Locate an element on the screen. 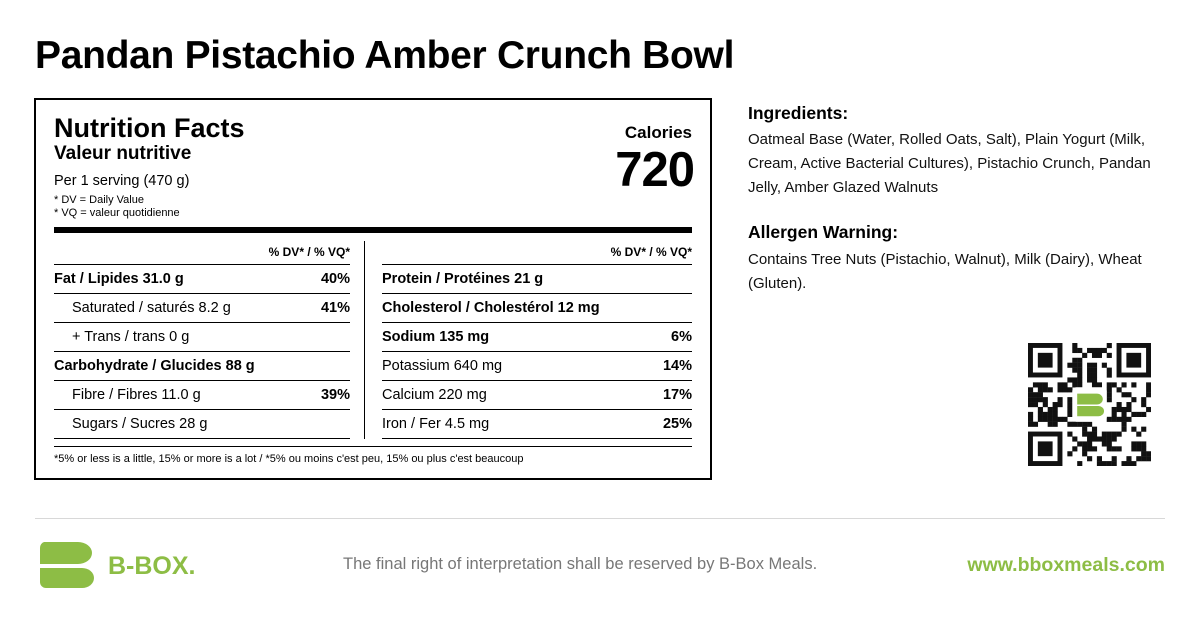 This screenshot has width=1200, height=628. divider is located at coordinates (600, 518).